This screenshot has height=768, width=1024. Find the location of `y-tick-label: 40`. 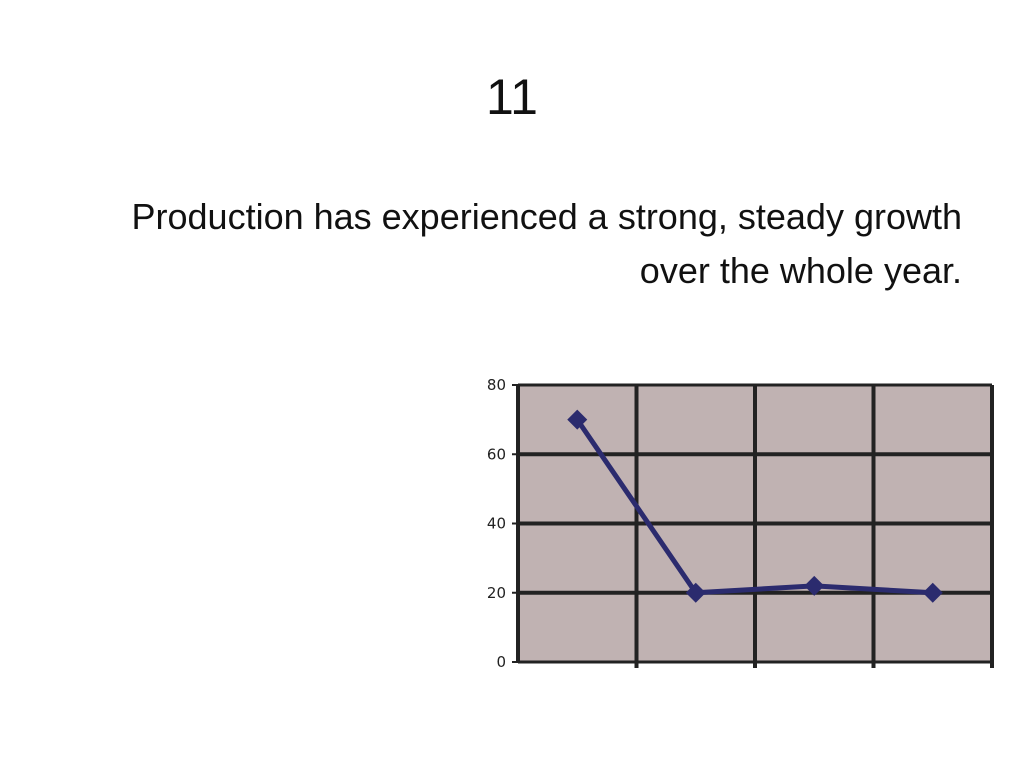

y-tick-label: 40 is located at coordinates (496, 524).